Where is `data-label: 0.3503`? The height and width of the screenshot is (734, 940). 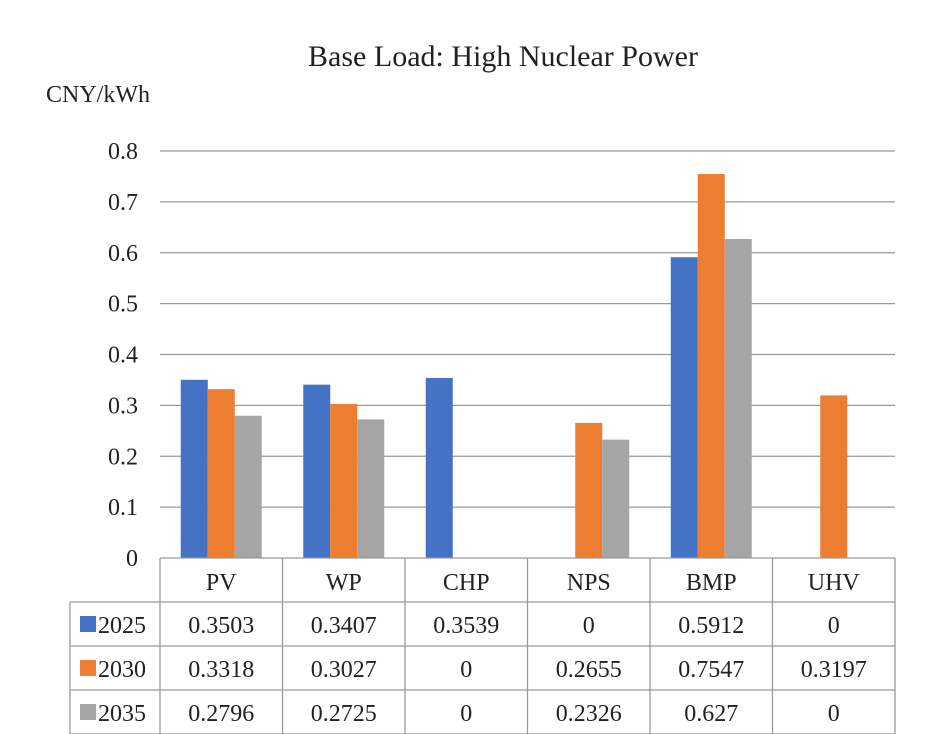 data-label: 0.3503 is located at coordinates (221, 626).